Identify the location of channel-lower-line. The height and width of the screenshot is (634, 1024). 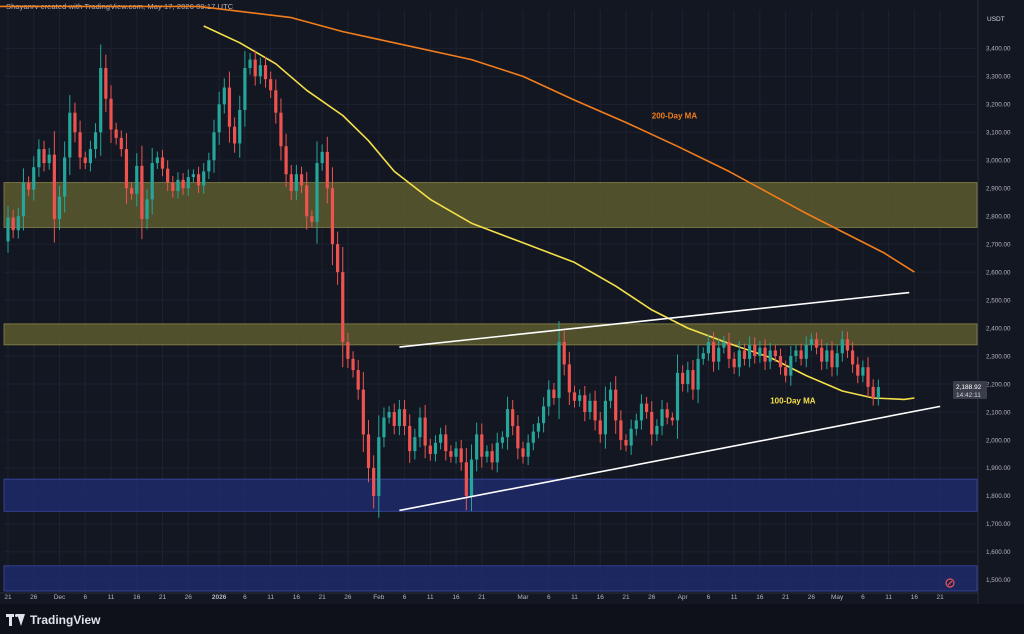
(670, 458).